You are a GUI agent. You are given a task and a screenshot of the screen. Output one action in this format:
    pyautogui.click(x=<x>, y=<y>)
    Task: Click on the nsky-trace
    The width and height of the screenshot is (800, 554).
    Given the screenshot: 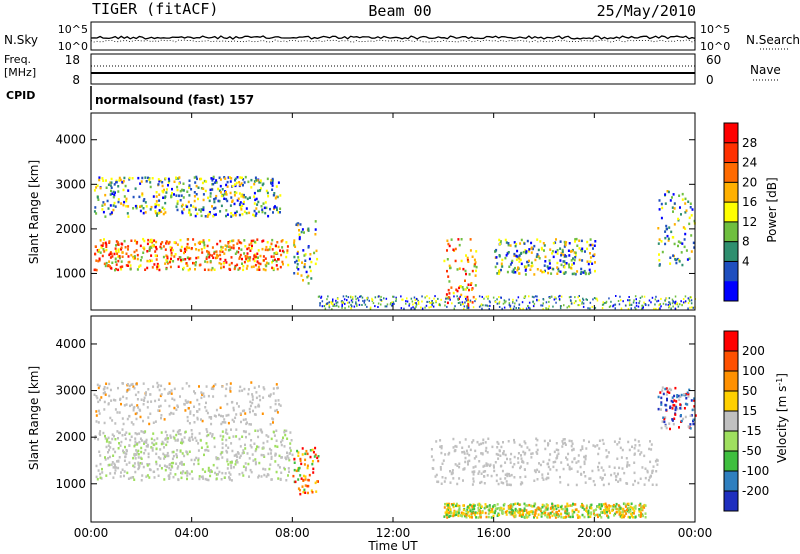 What is the action you would take?
    pyautogui.click(x=393, y=37)
    